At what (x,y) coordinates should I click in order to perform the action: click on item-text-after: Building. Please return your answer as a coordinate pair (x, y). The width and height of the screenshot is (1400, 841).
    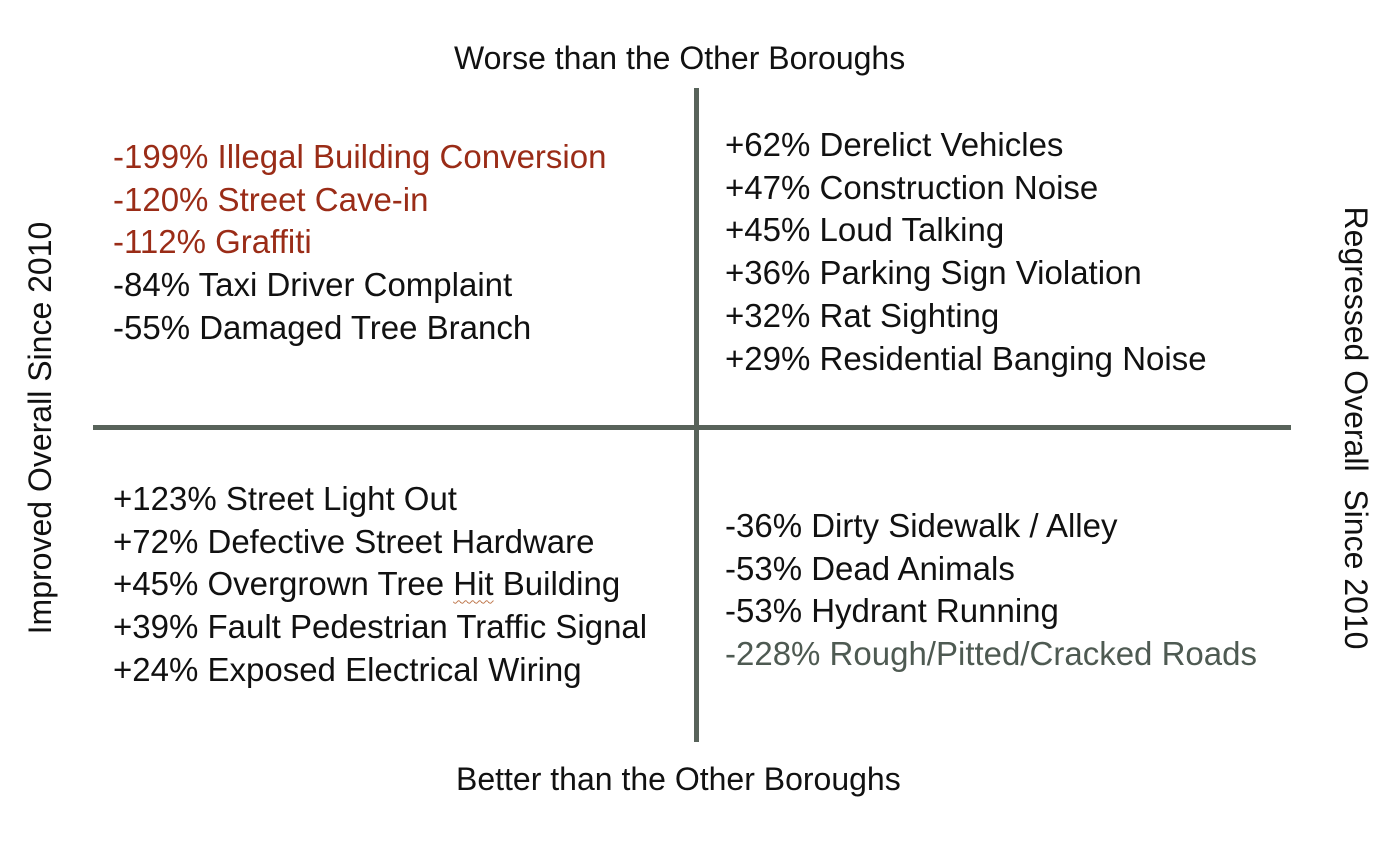
    Looking at the image, I should click on (557, 584).